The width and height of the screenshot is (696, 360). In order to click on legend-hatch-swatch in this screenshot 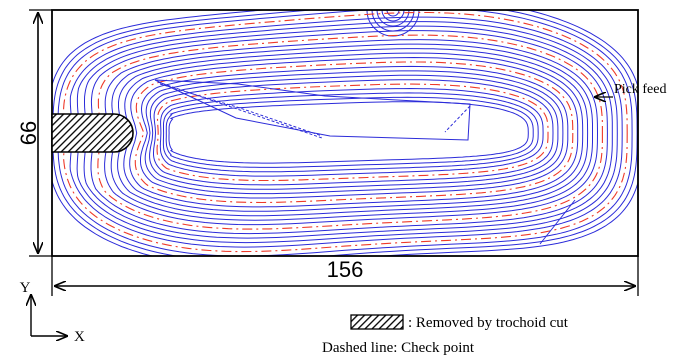, I will do `click(377, 322)`.